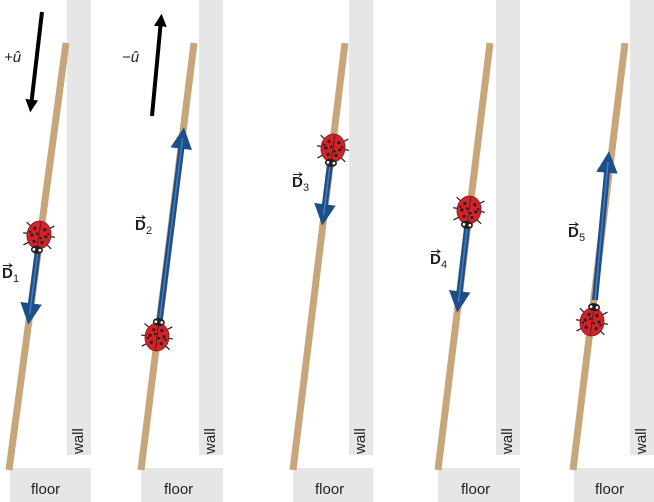 Image resolution: width=654 pixels, height=502 pixels. I want to click on vector-label: D 5, so click(576, 233).